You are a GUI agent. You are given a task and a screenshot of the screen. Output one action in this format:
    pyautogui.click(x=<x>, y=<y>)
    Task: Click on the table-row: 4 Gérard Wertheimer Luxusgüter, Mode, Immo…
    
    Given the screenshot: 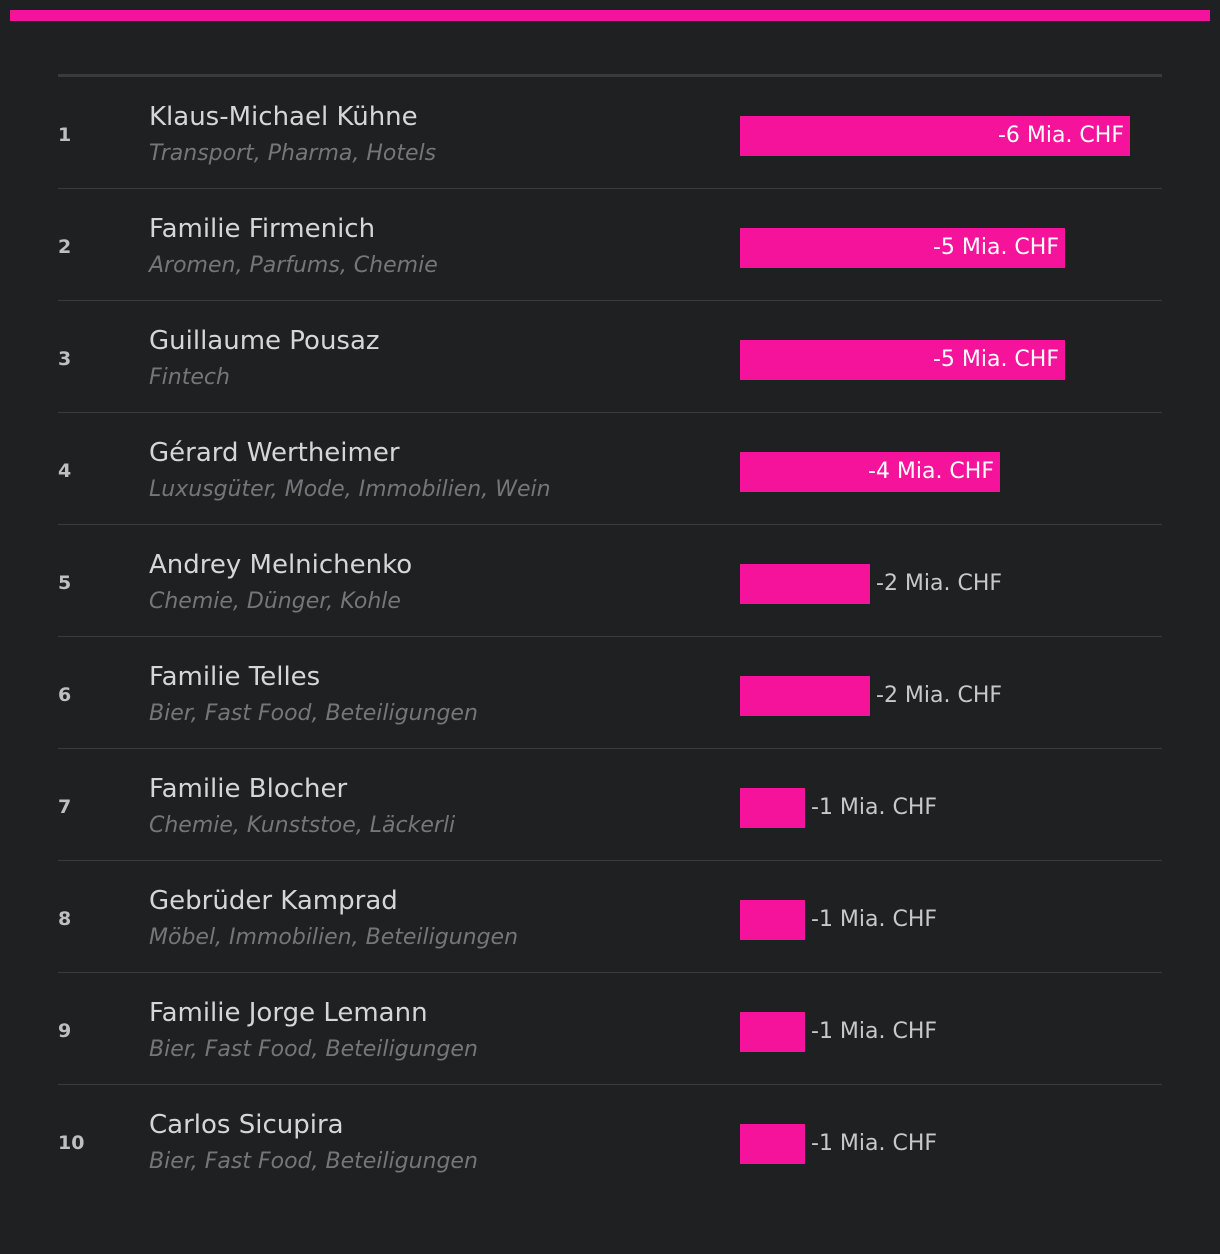 What is the action you would take?
    pyautogui.click(x=610, y=469)
    